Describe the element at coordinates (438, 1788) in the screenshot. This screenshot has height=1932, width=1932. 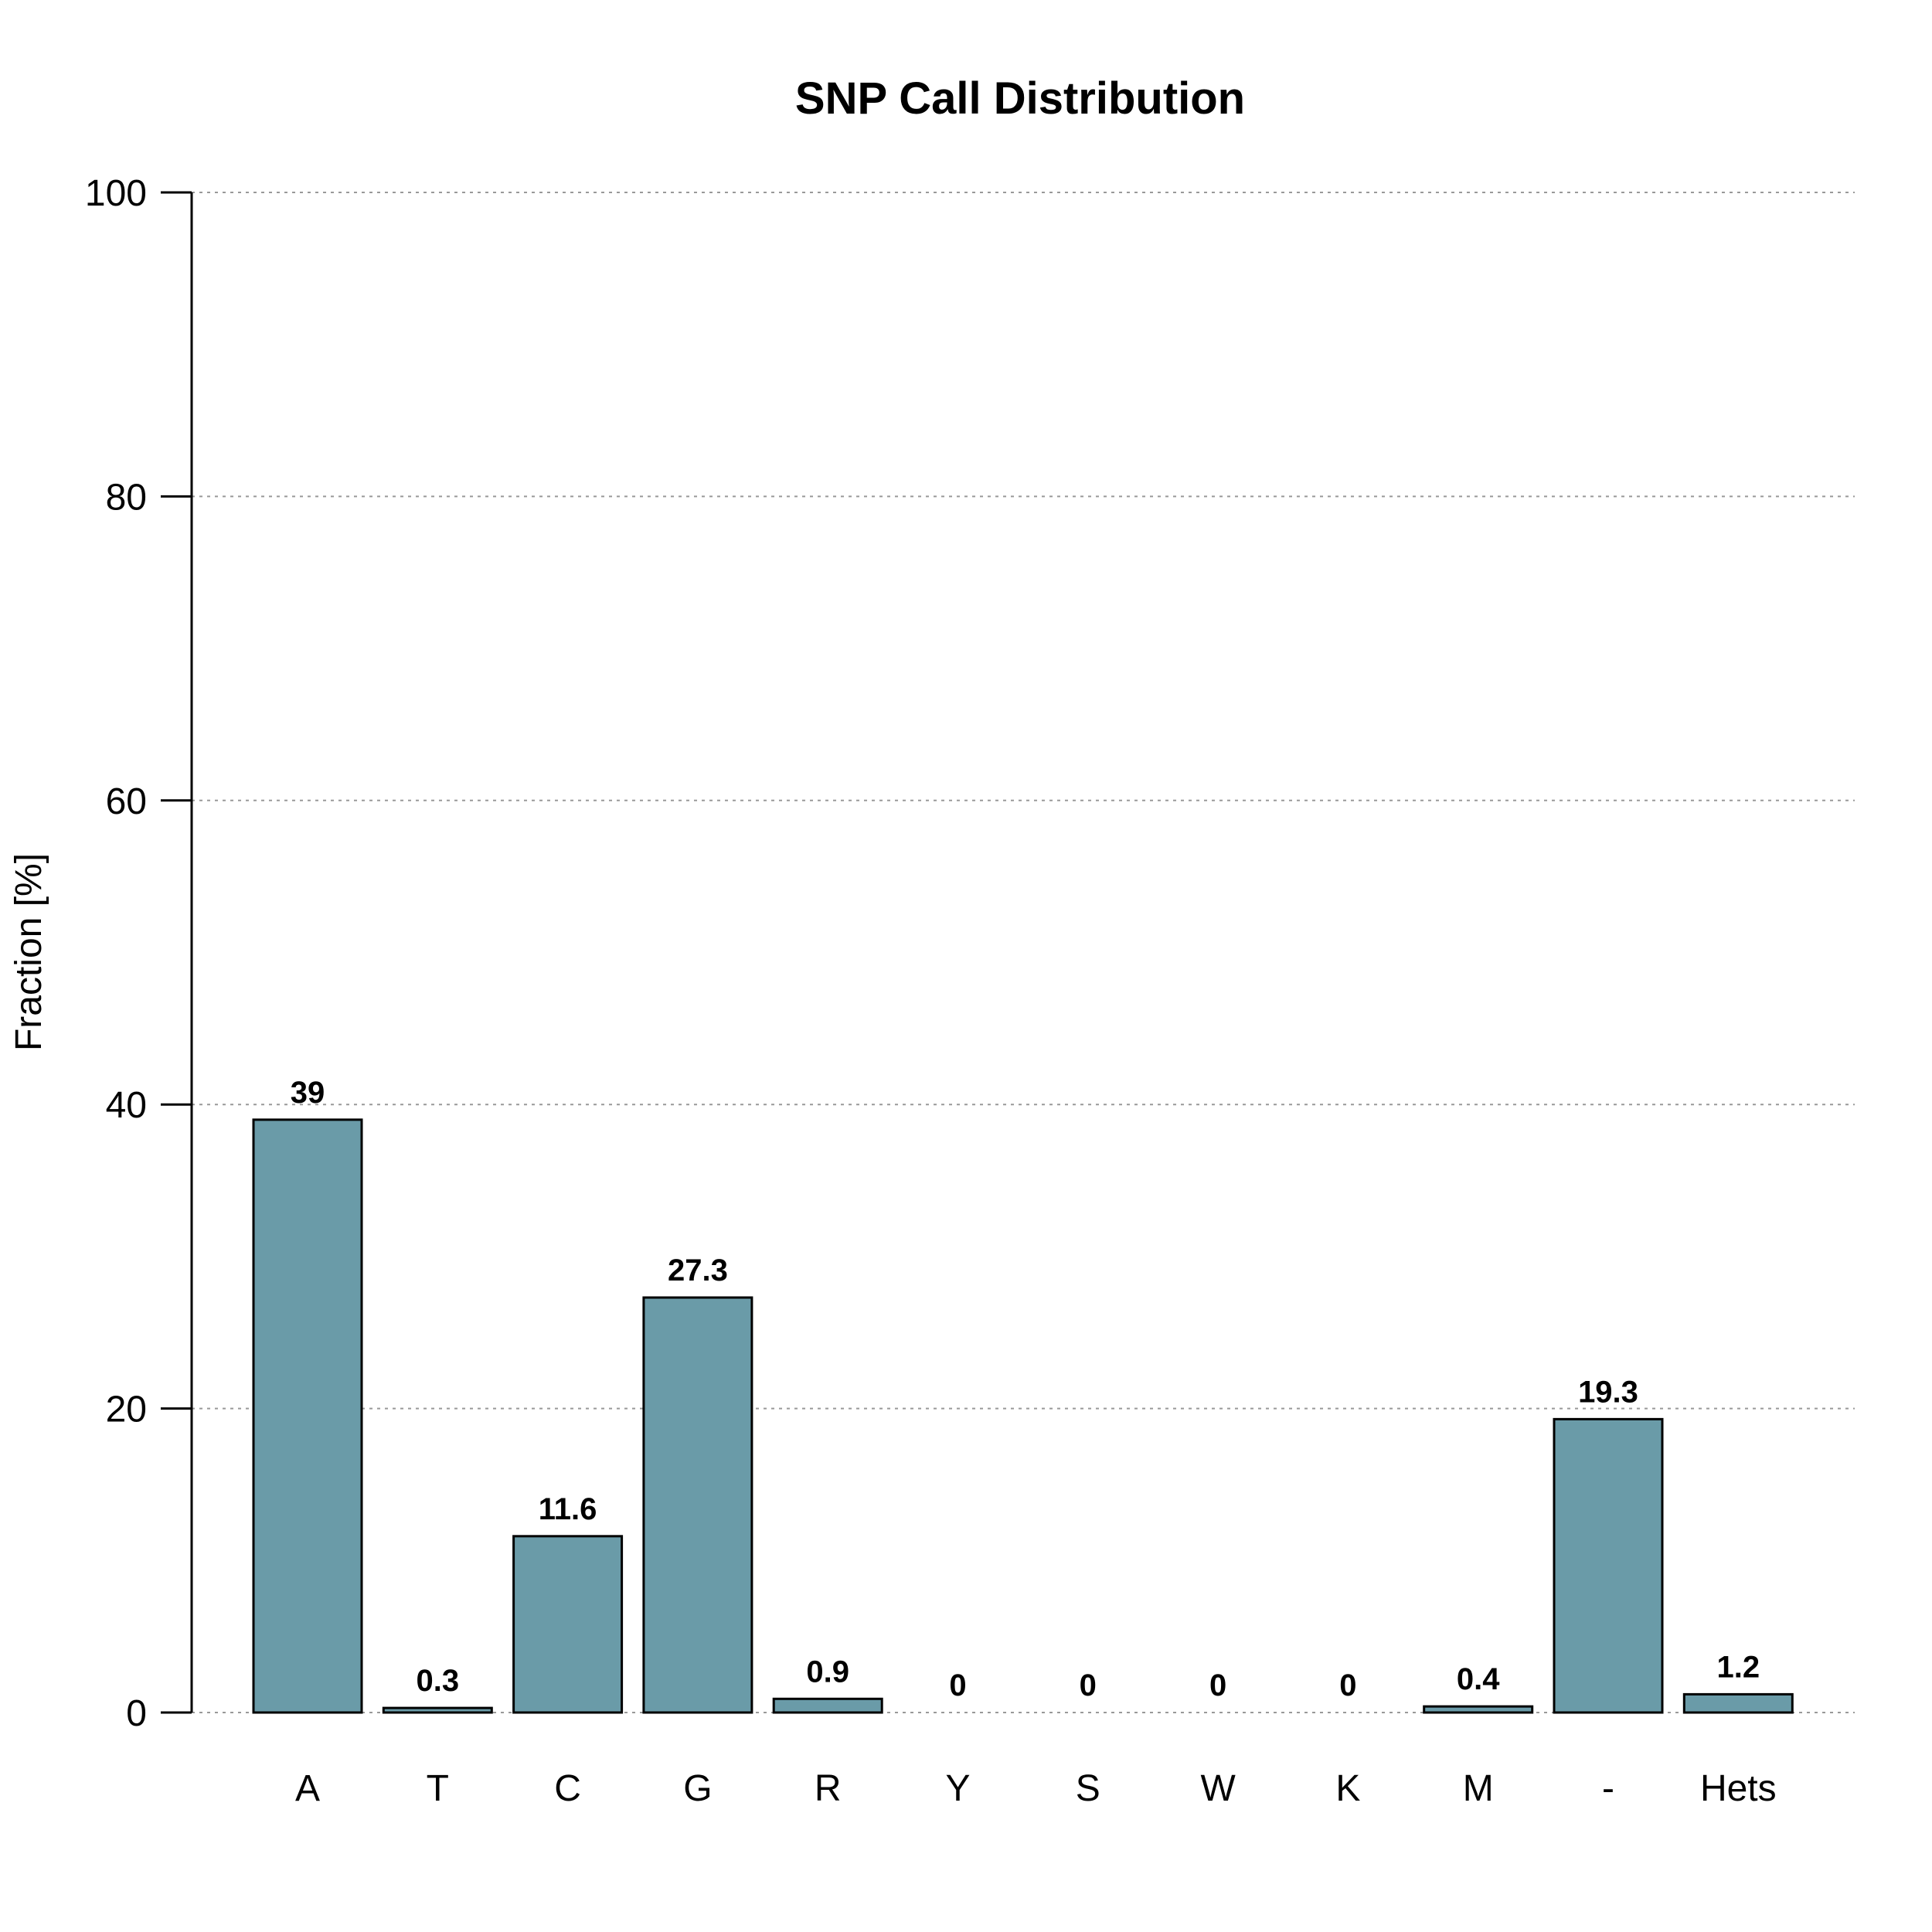
I see `category-label: T` at that location.